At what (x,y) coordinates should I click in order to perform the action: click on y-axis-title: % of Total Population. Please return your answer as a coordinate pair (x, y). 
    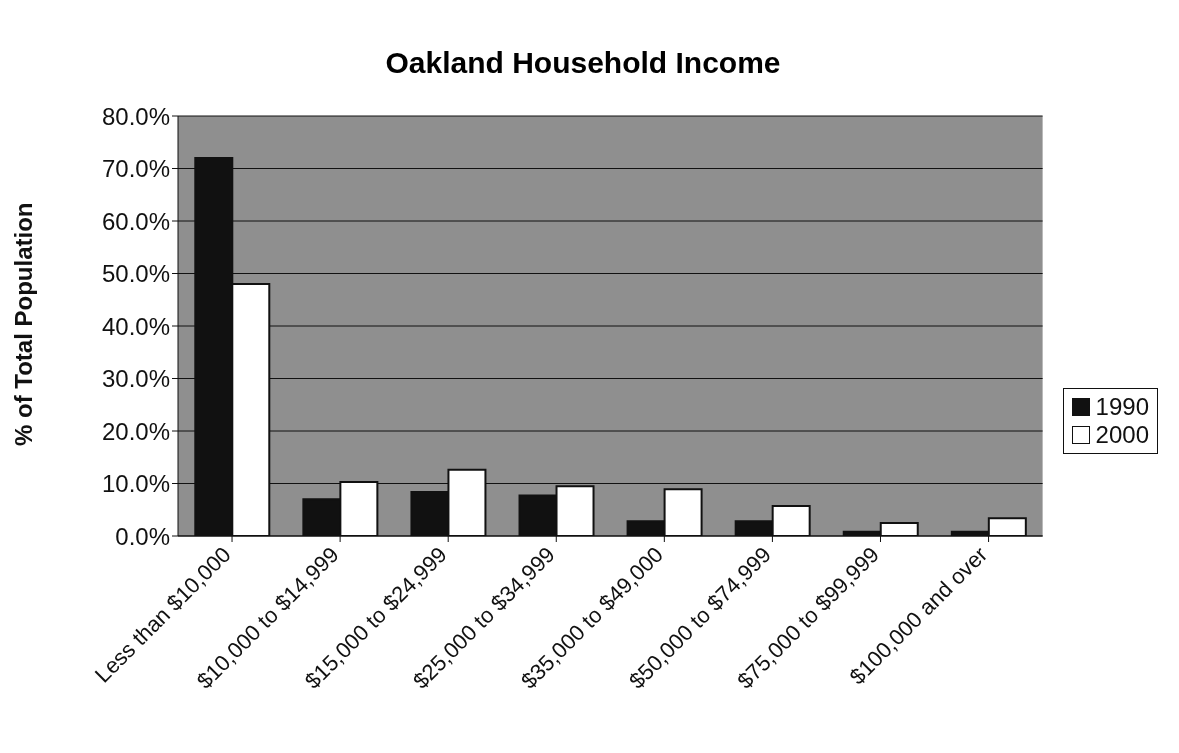
    Looking at the image, I should click on (23, 324).